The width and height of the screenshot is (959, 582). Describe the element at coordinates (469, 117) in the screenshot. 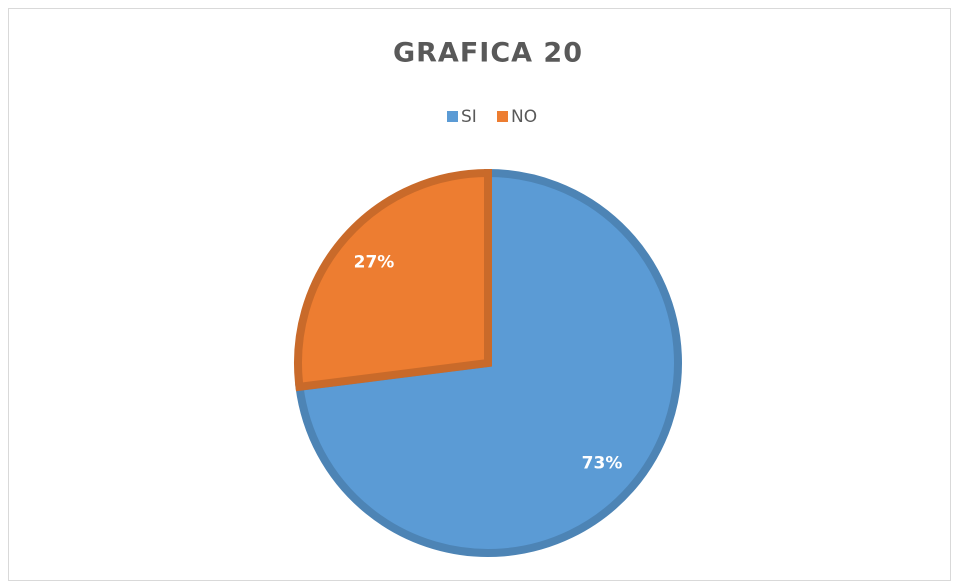

I see `legend-label: SI` at that location.